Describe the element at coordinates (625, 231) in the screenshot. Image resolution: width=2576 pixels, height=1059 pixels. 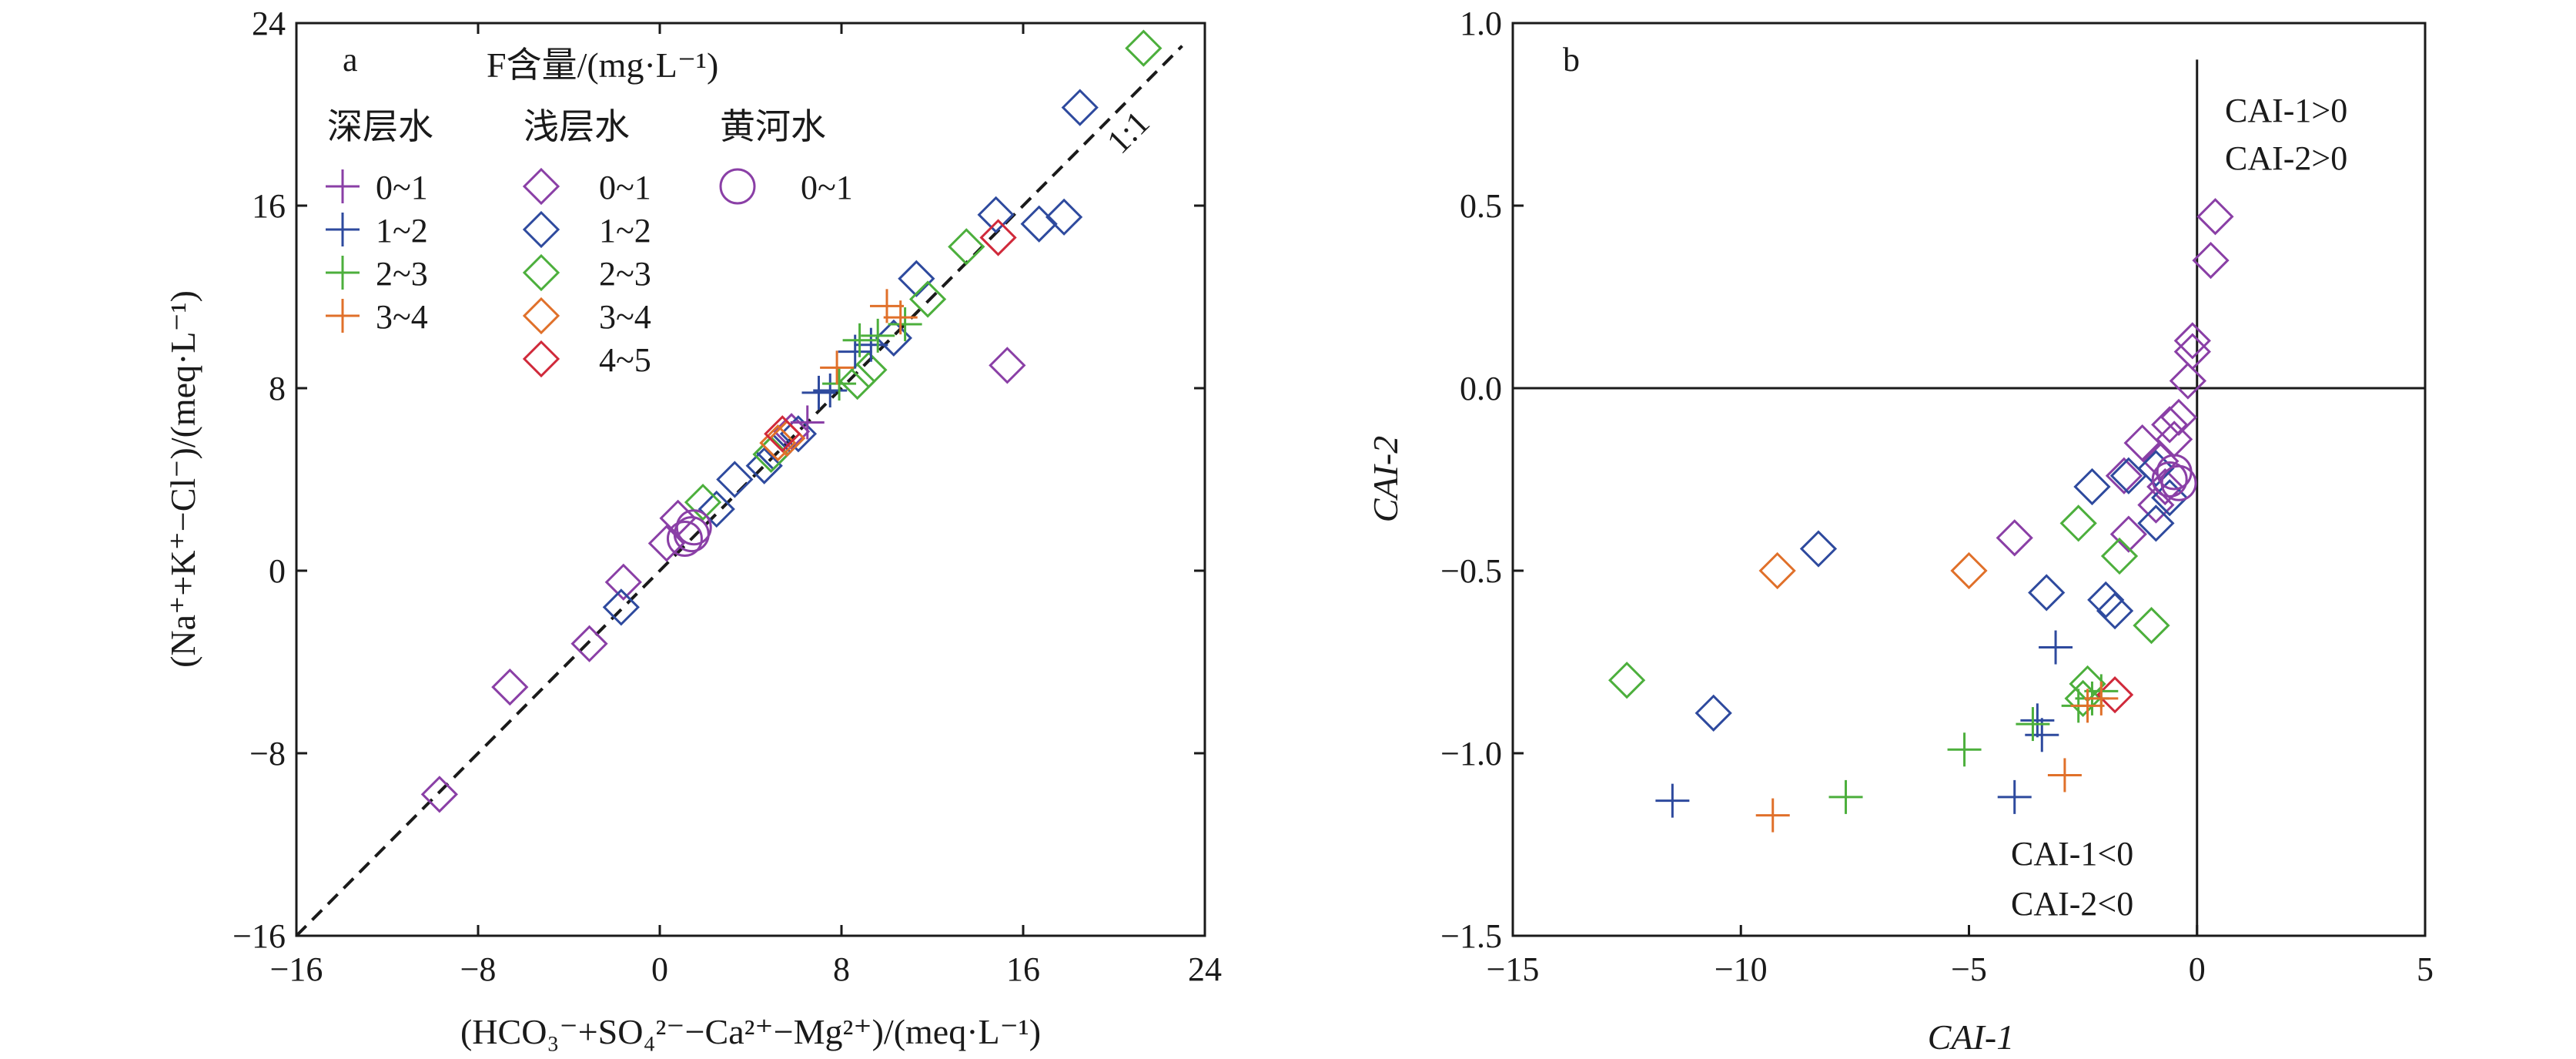
I see `legend-item-label: 1~2` at that location.